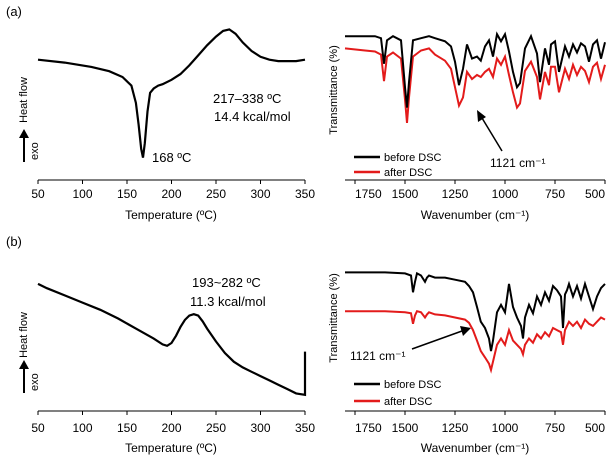  Describe the element at coordinates (377, 356) in the screenshot. I see `ftir-b-annotation: 1121 cm⁻¹` at that location.